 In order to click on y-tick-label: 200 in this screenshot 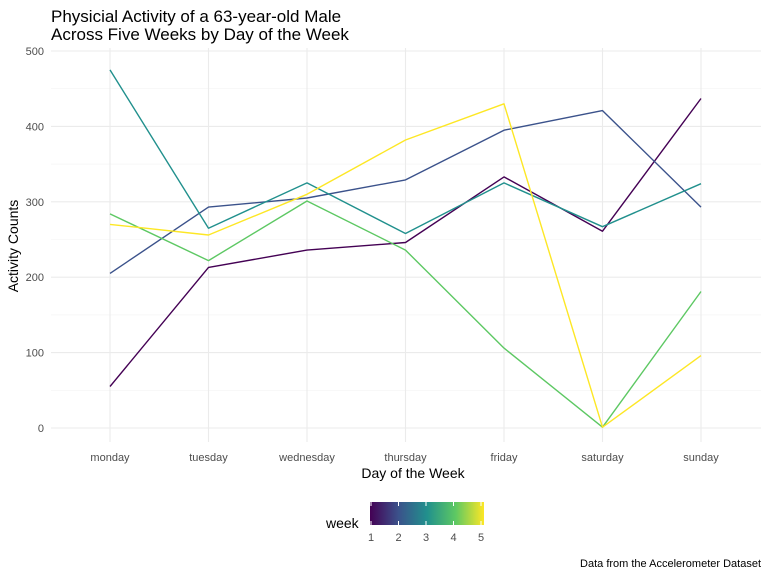, I will do `click(35, 278)`.